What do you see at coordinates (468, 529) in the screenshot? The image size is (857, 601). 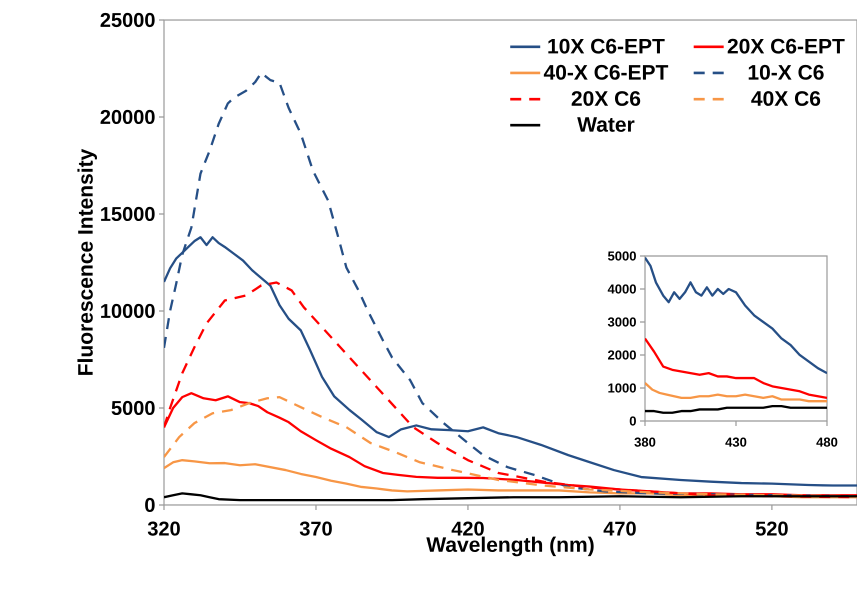 I see `x-tick-label: 420` at bounding box center [468, 529].